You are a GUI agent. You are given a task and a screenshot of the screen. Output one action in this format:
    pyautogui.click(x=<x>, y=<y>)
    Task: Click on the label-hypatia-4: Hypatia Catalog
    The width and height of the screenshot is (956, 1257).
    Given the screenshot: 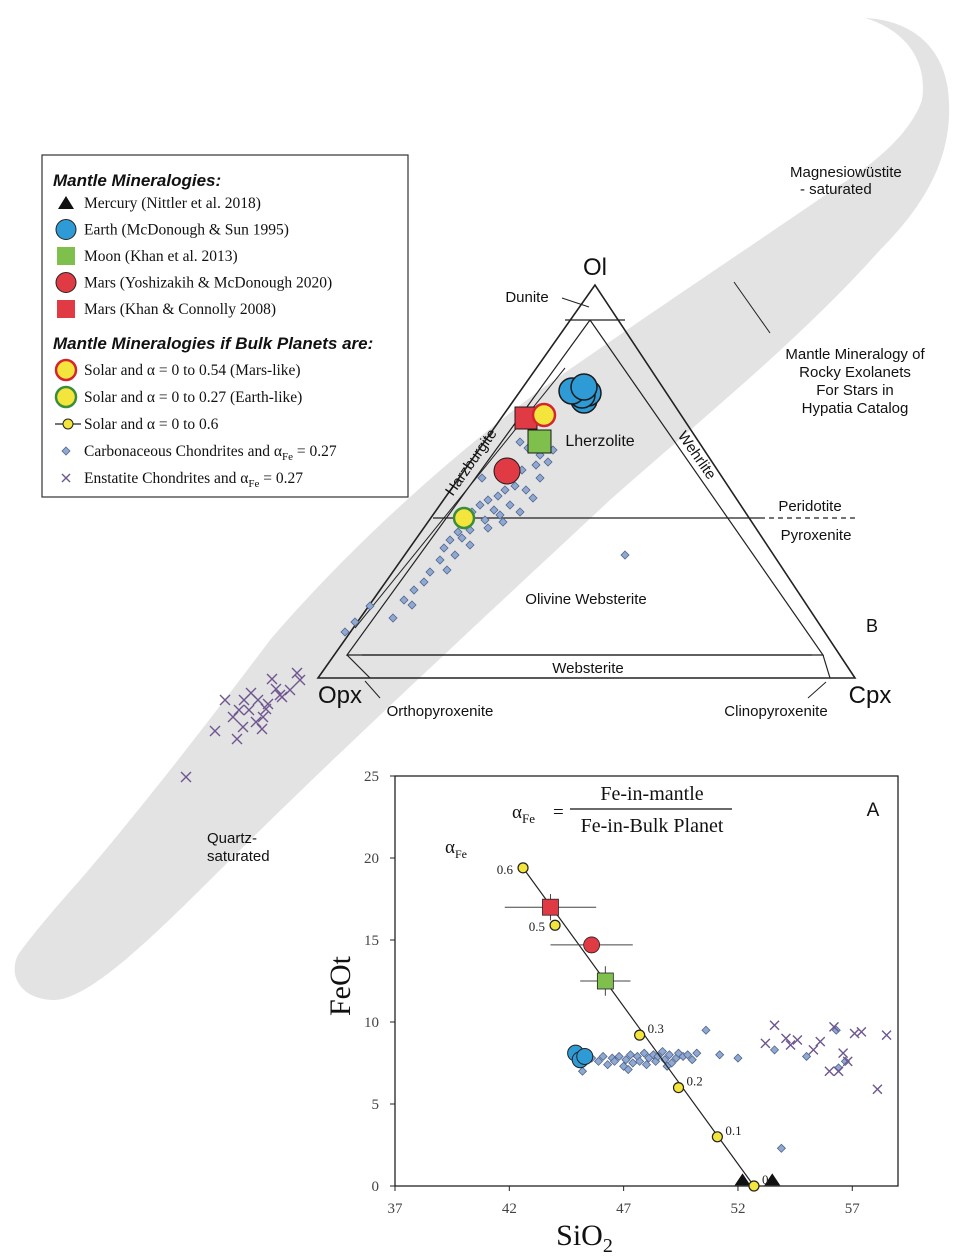 What is the action you would take?
    pyautogui.click(x=855, y=408)
    